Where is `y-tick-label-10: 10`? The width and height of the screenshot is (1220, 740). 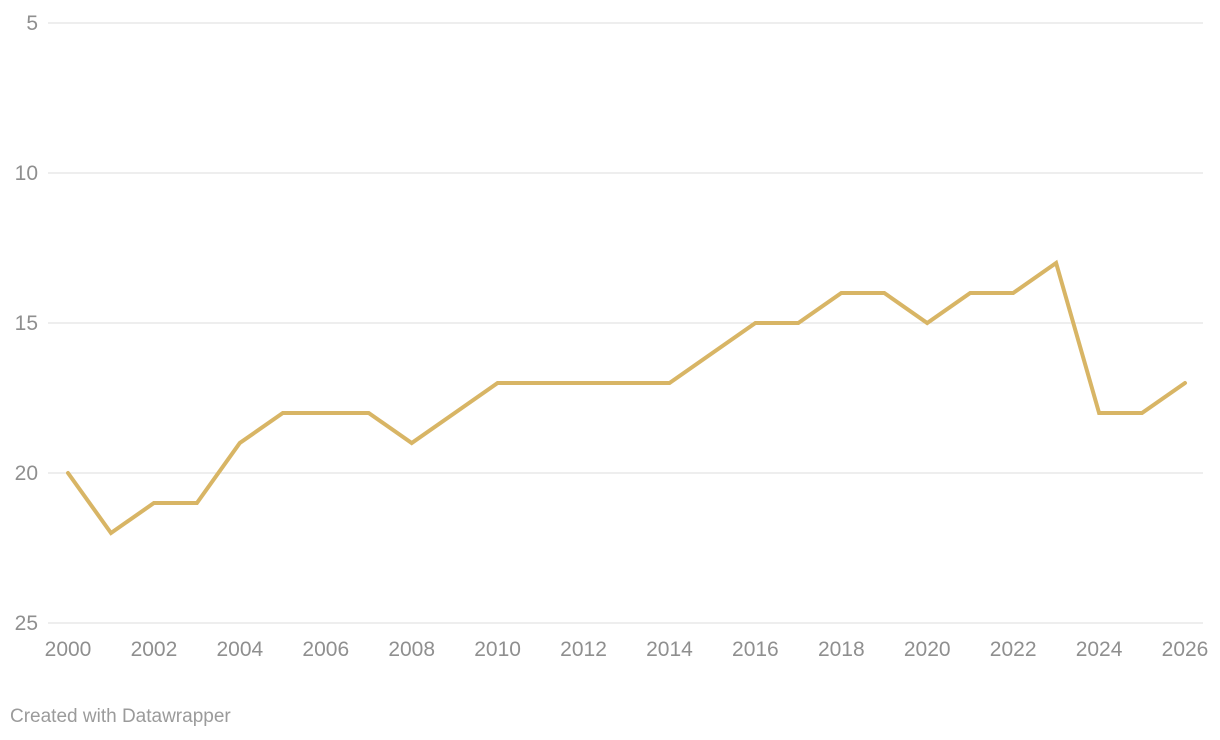 y-tick-label-10: 10 is located at coordinates (26, 173).